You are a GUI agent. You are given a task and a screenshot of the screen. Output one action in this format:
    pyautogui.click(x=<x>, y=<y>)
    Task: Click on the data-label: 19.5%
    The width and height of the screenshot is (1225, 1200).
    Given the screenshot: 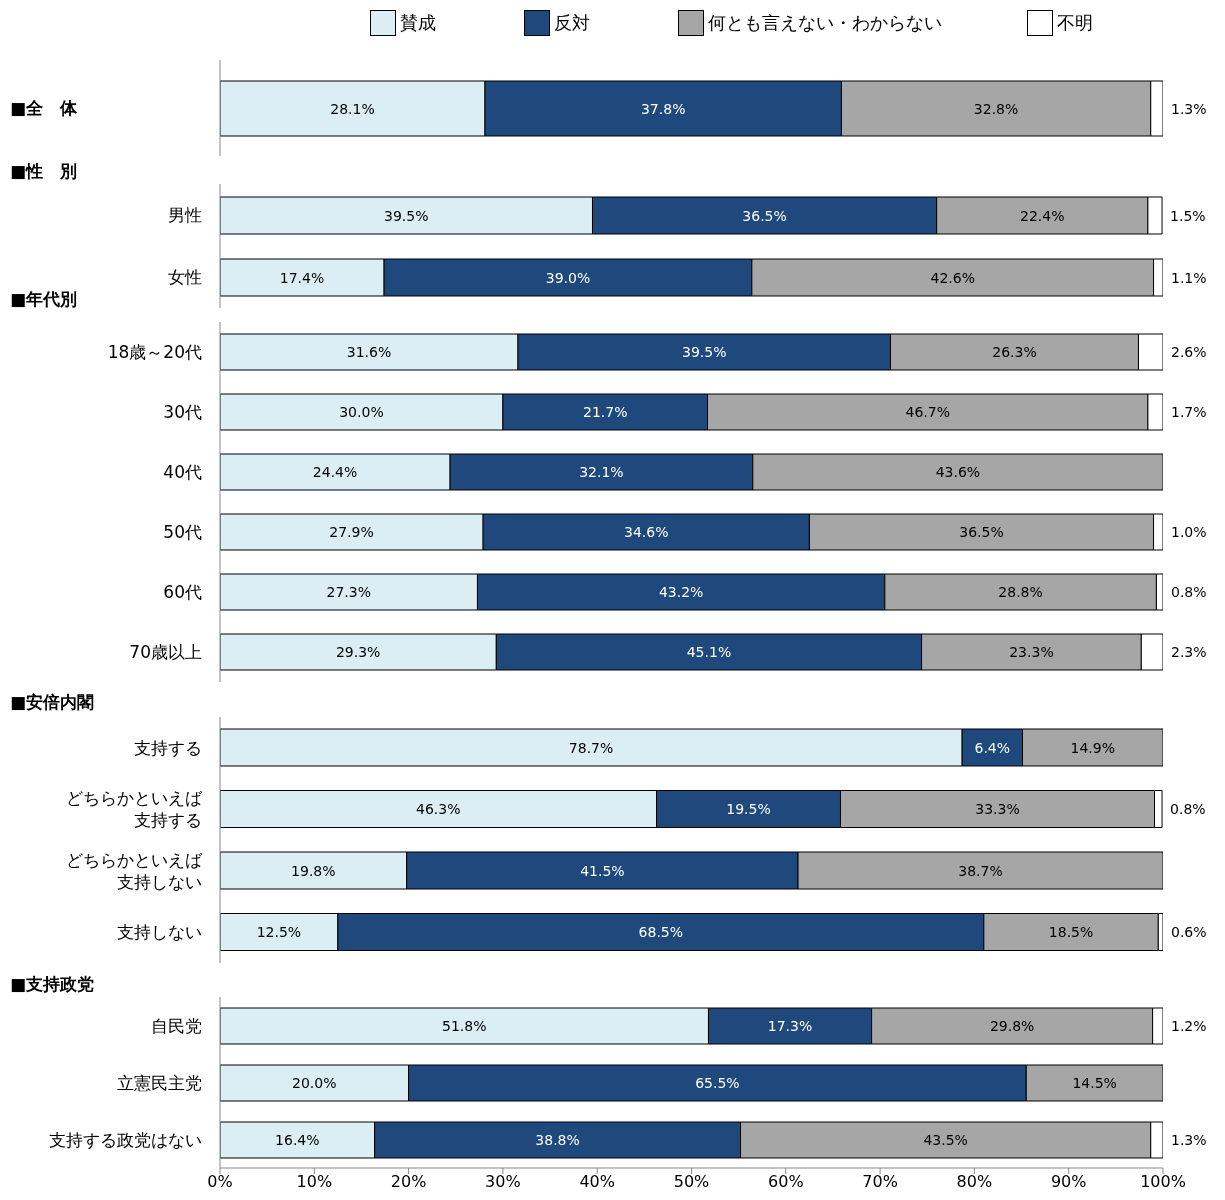 What is the action you would take?
    pyautogui.click(x=748, y=809)
    